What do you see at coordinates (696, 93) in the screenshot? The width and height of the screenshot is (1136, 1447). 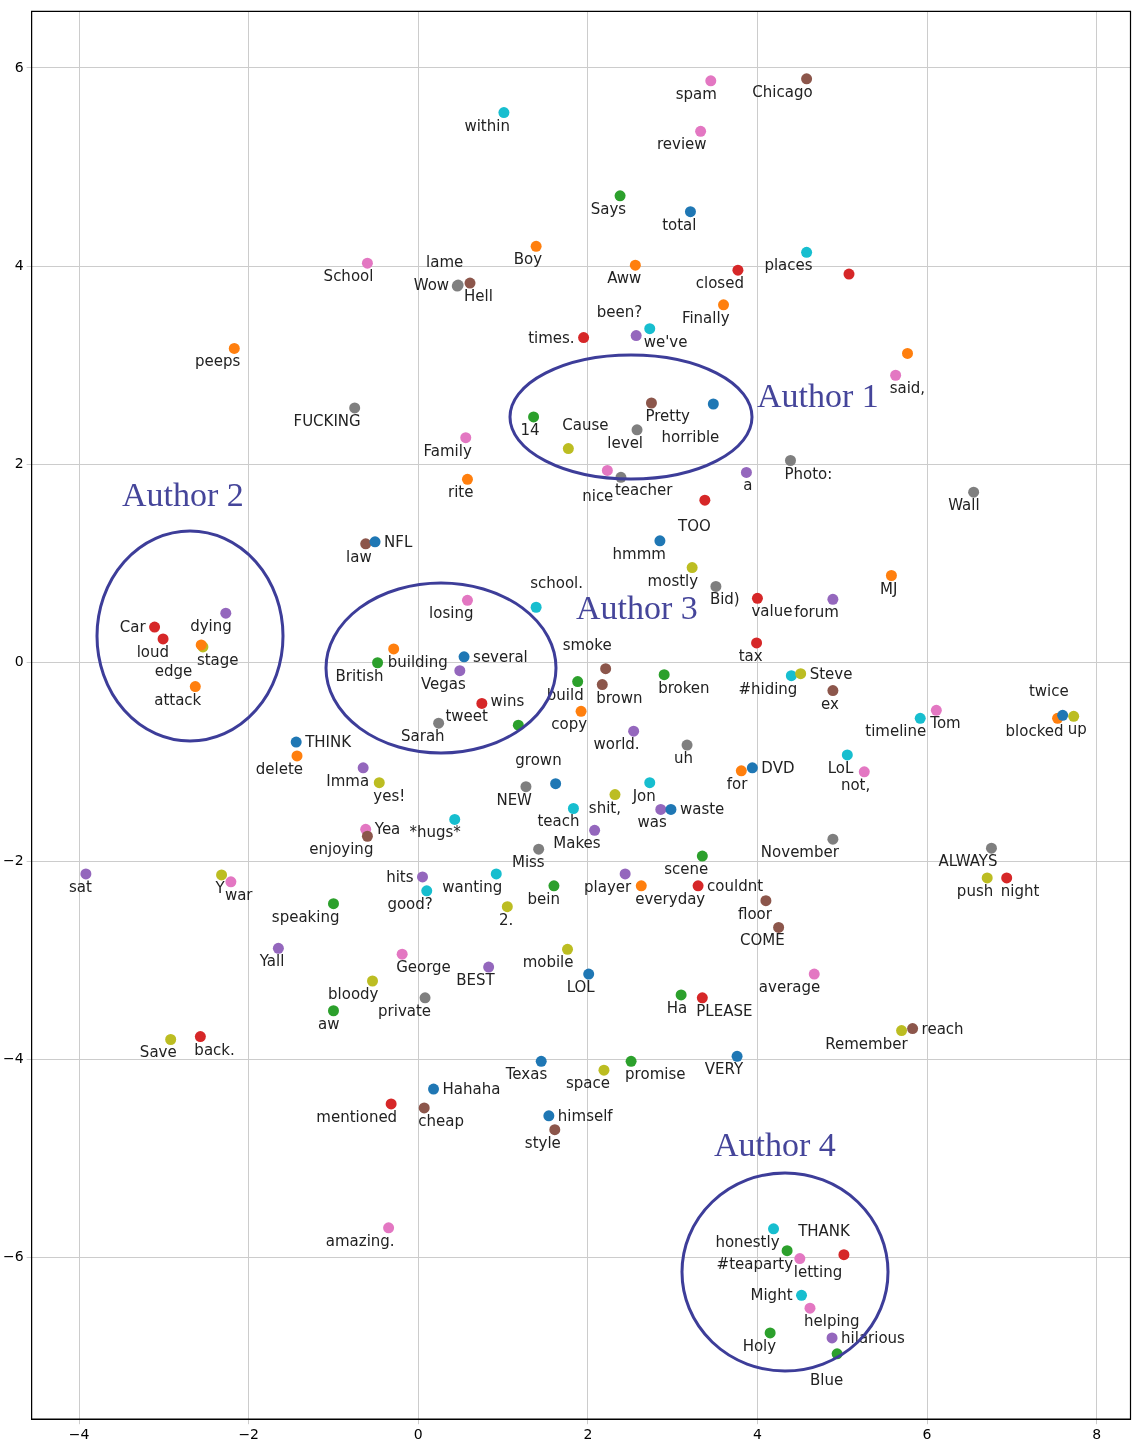 I see `data-label: spam` at bounding box center [696, 93].